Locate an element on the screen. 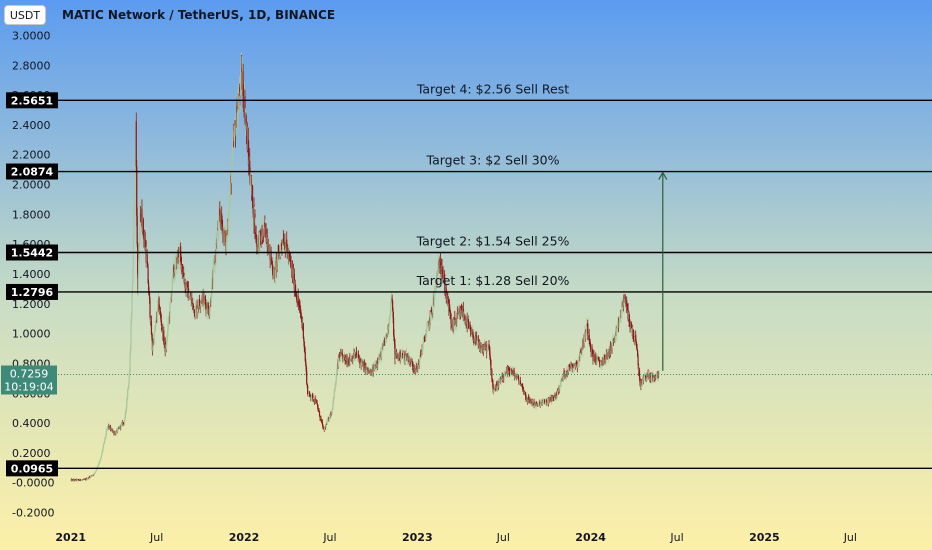  y-tick-label: -0.0000 is located at coordinates (33, 483).